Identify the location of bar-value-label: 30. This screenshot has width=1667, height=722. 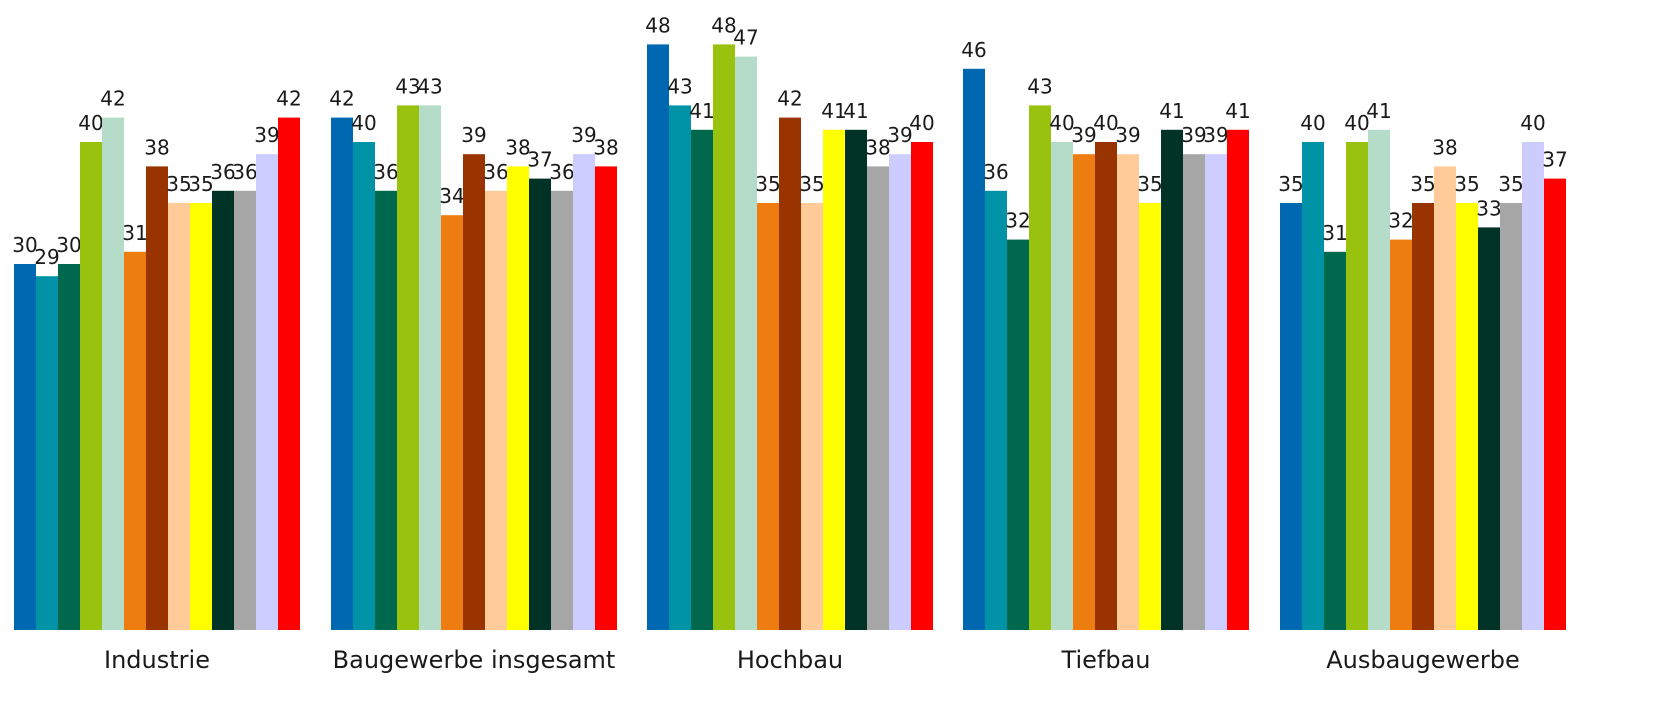
(68, 245).